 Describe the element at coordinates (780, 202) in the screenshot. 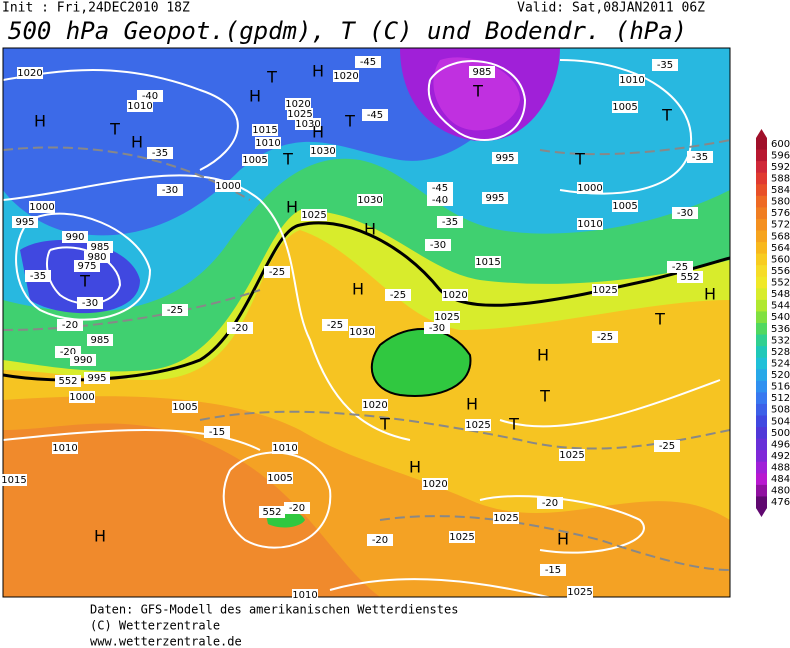

I see `colorbar-label: 580` at that location.